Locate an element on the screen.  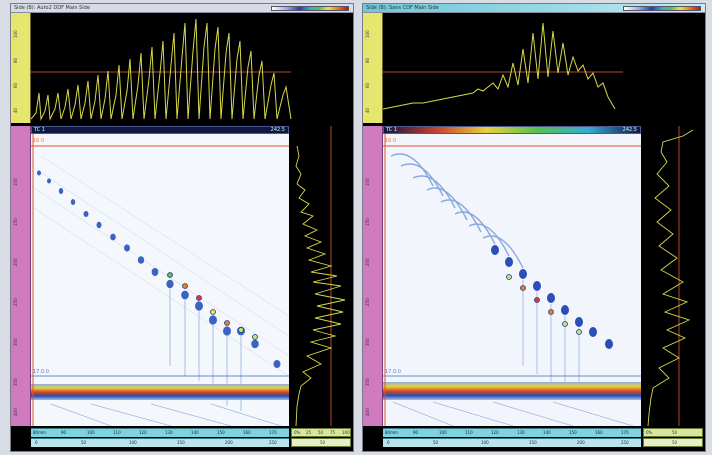
axis-tick: 0 is located at coordinates (36, 442).